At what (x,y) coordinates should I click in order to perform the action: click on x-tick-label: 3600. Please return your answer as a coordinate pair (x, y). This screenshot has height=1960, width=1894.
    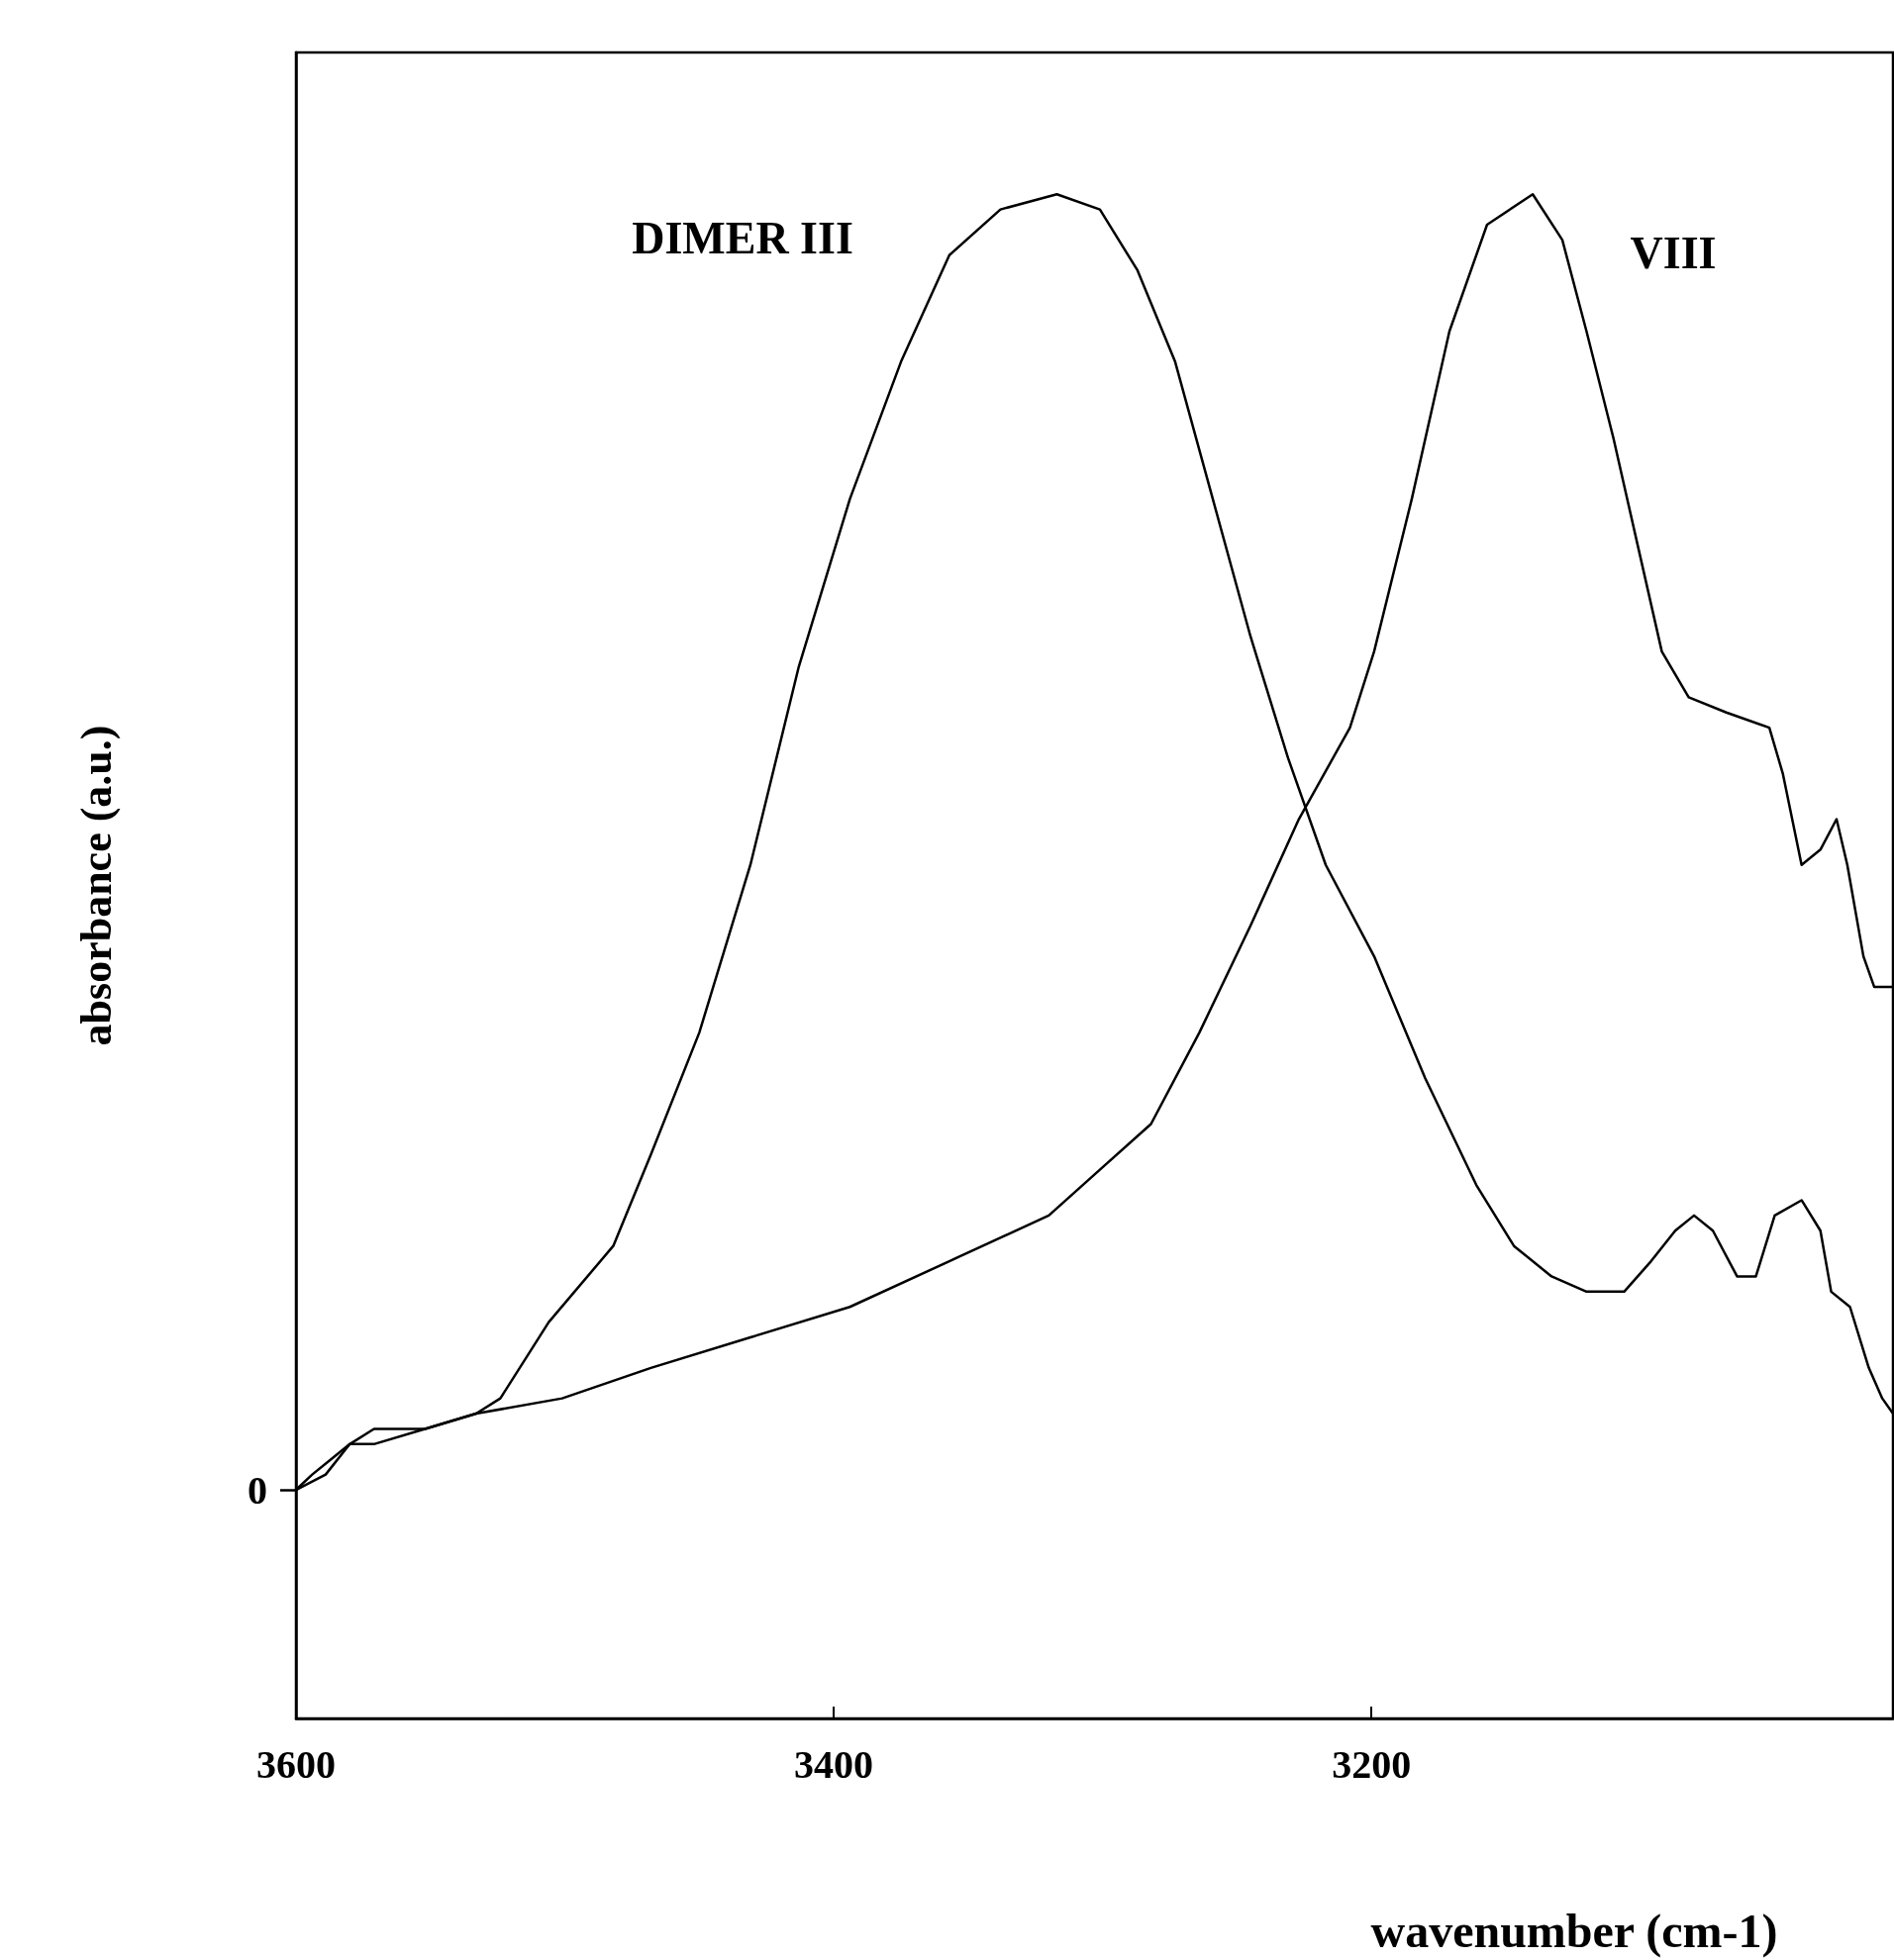
    Looking at the image, I should click on (296, 1764).